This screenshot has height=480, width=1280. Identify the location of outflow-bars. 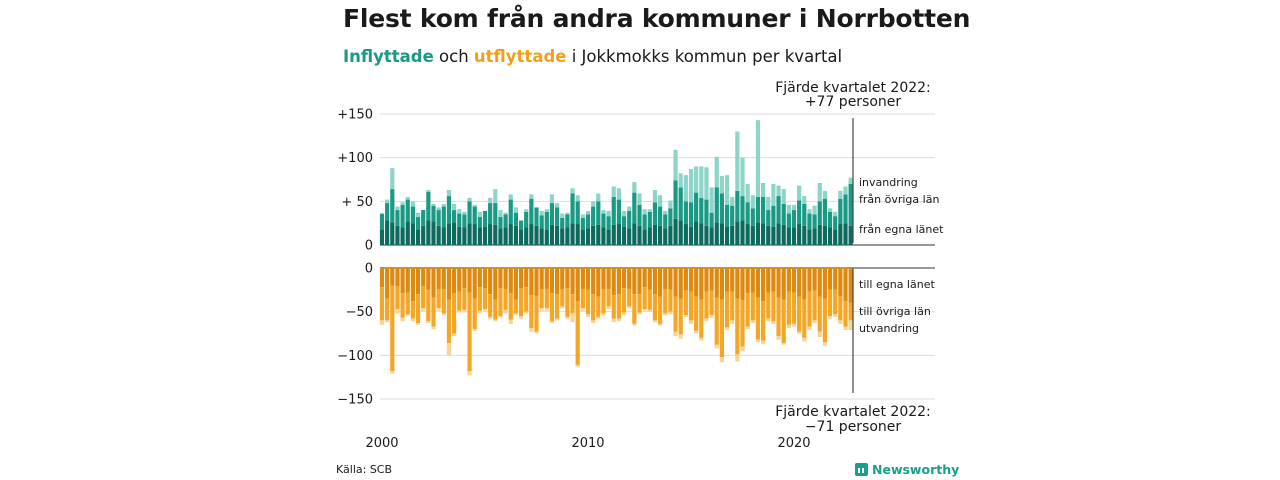
(616, 322).